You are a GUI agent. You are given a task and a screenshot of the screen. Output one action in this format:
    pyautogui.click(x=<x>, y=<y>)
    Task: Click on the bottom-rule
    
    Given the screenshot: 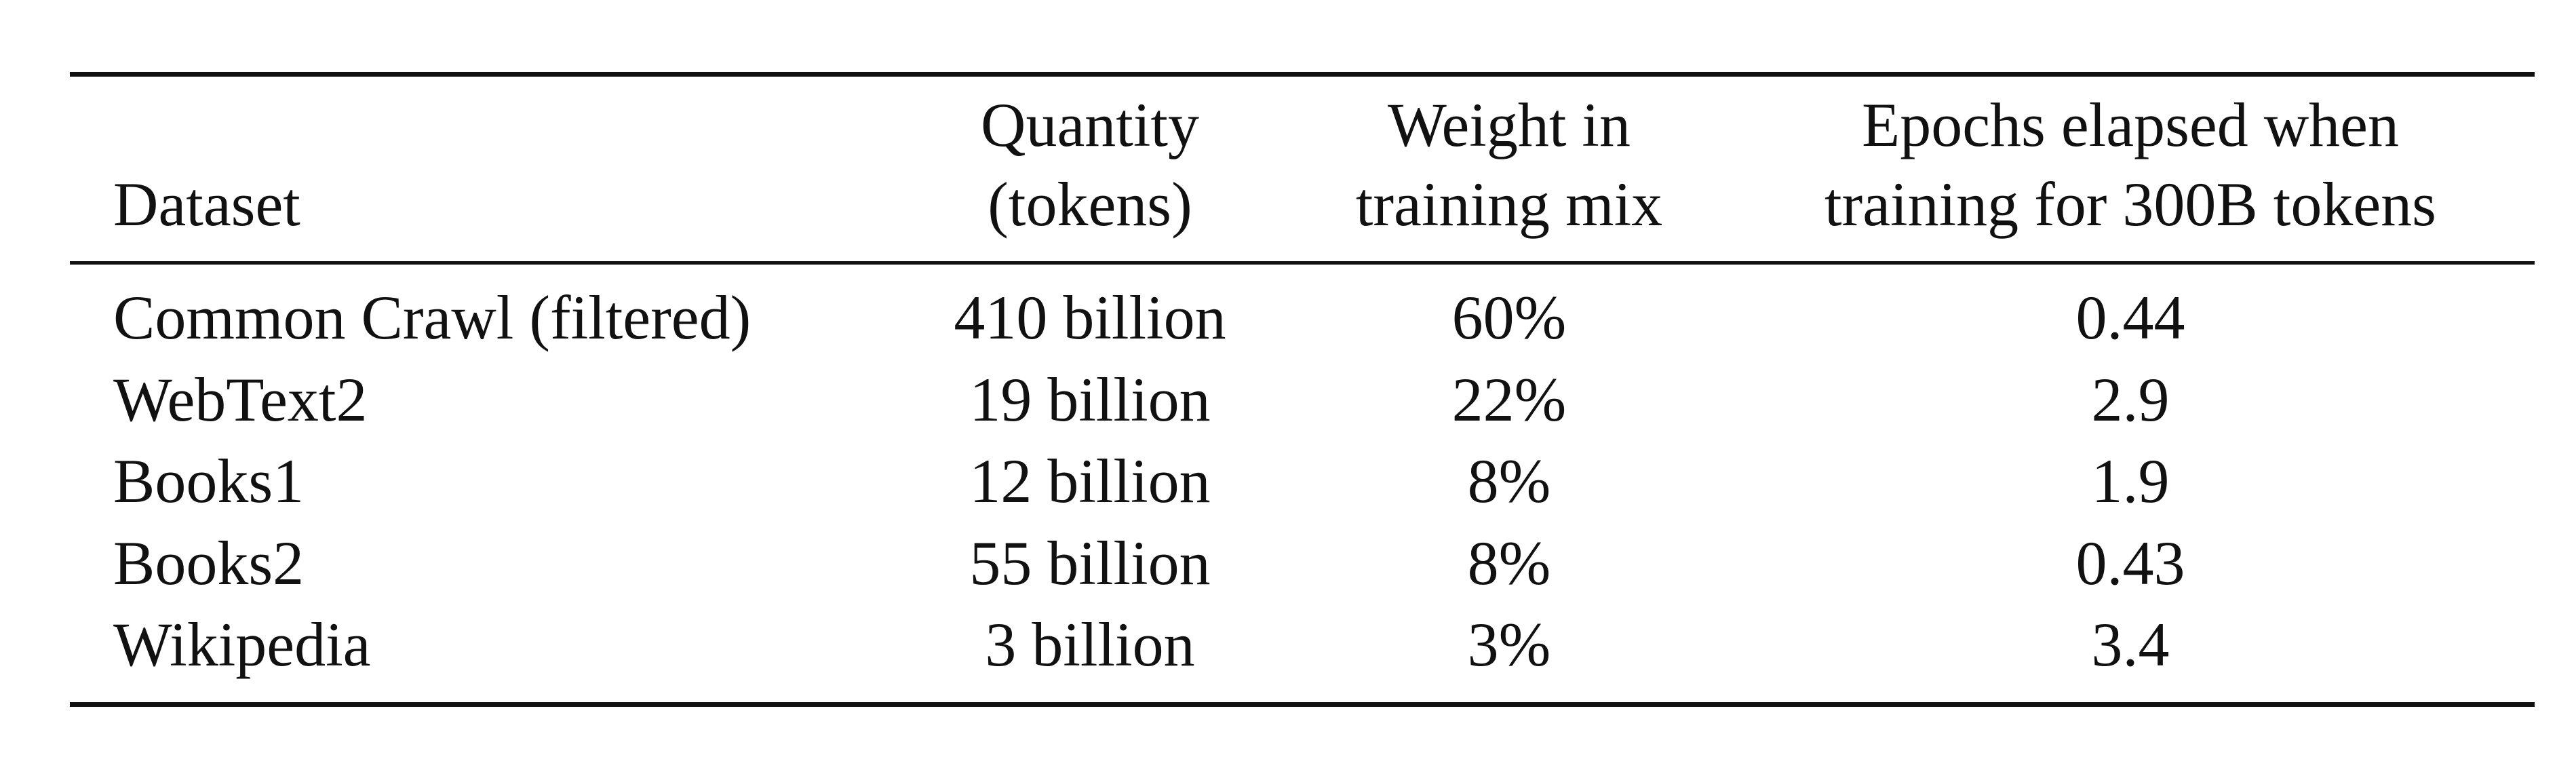 What is the action you would take?
    pyautogui.click(x=1302, y=704)
    